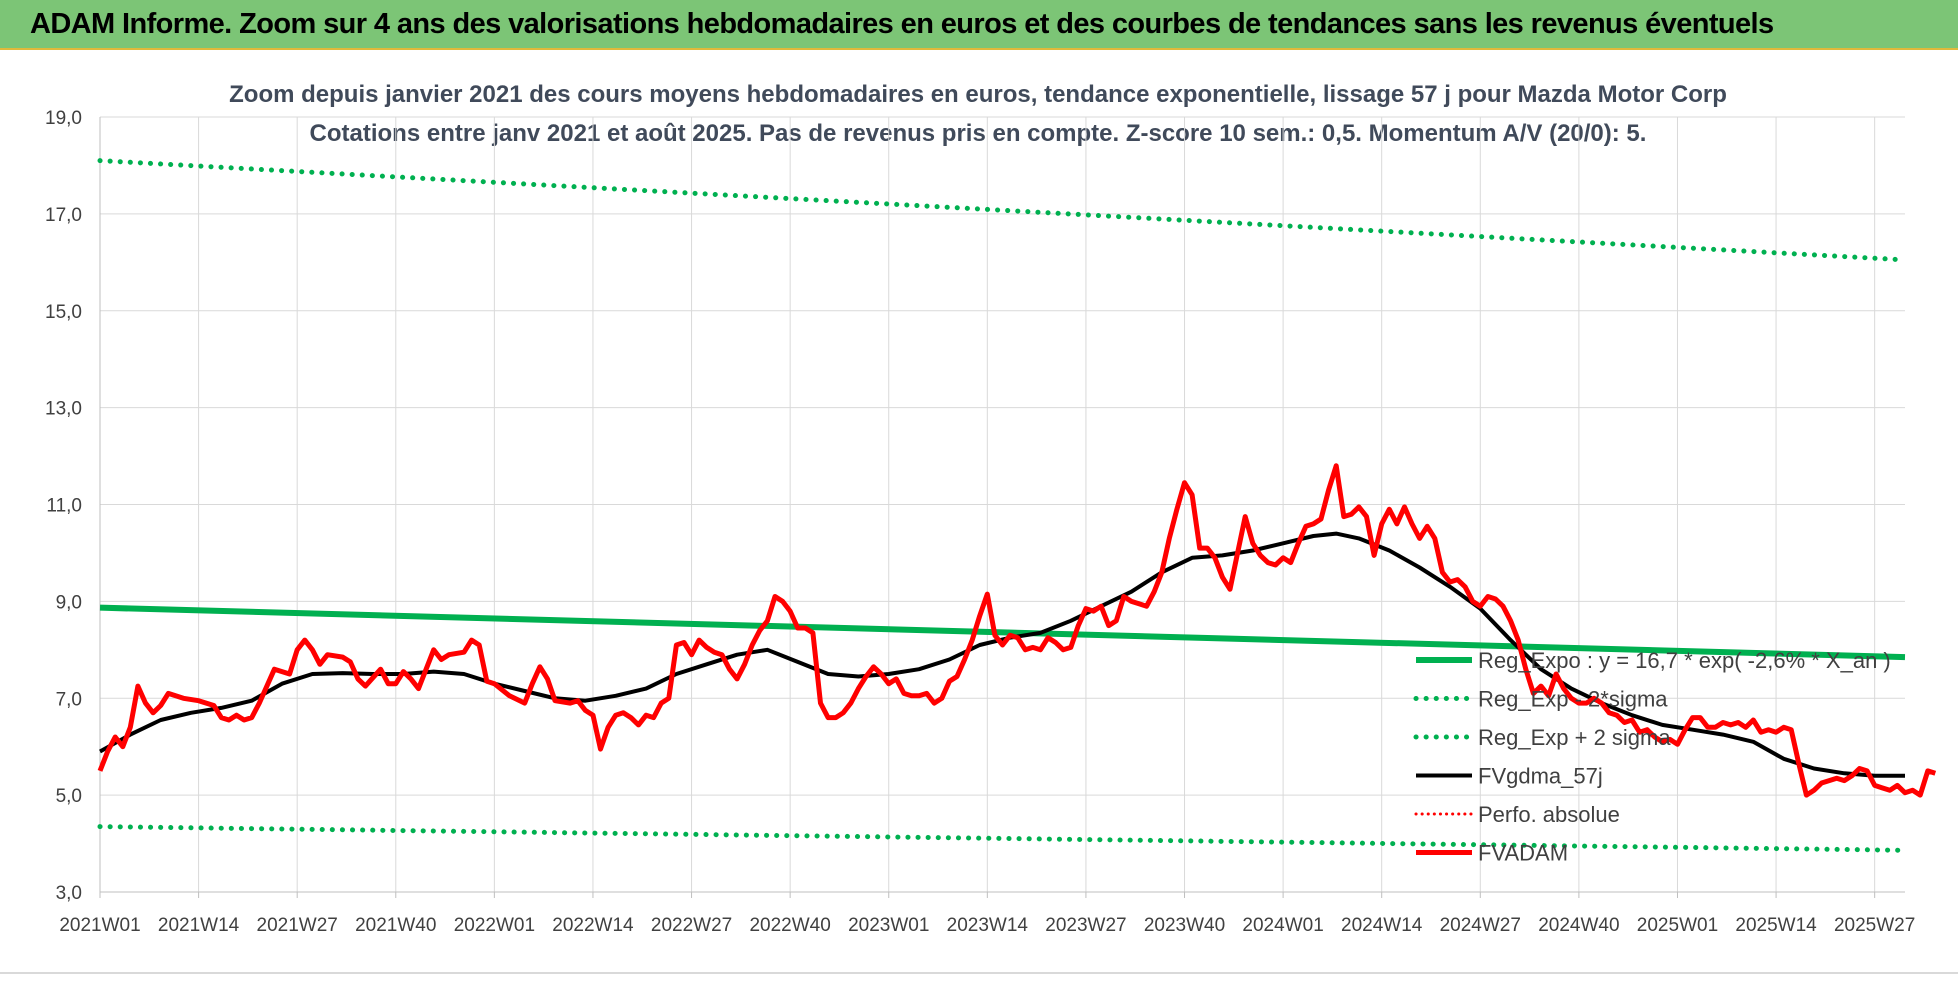 The height and width of the screenshot is (989, 1958). I want to click on x-tick-label: 2022W40, so click(789, 925).